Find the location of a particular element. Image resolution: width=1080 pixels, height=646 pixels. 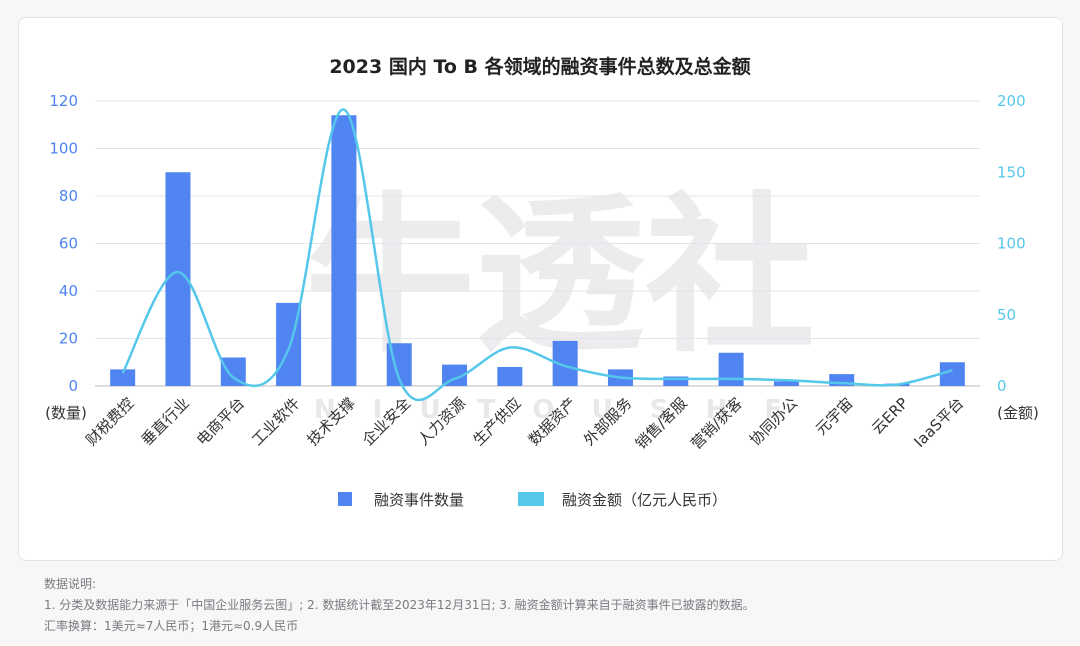

x-tick-label: 工业软件 is located at coordinates (275, 421).